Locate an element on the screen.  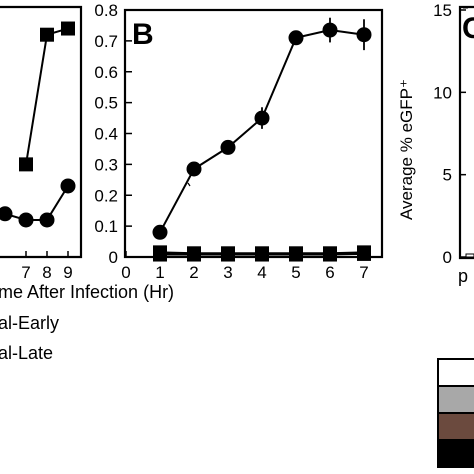
panel-b-x-tick-label: 3 is located at coordinates (227, 272).